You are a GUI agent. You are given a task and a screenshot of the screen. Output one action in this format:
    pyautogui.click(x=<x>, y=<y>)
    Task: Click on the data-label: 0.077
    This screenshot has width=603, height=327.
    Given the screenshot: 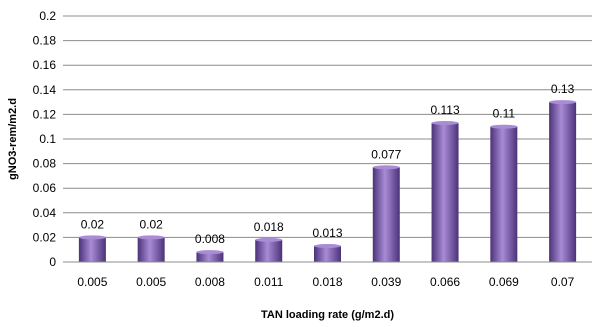 What is the action you would take?
    pyautogui.click(x=386, y=154)
    